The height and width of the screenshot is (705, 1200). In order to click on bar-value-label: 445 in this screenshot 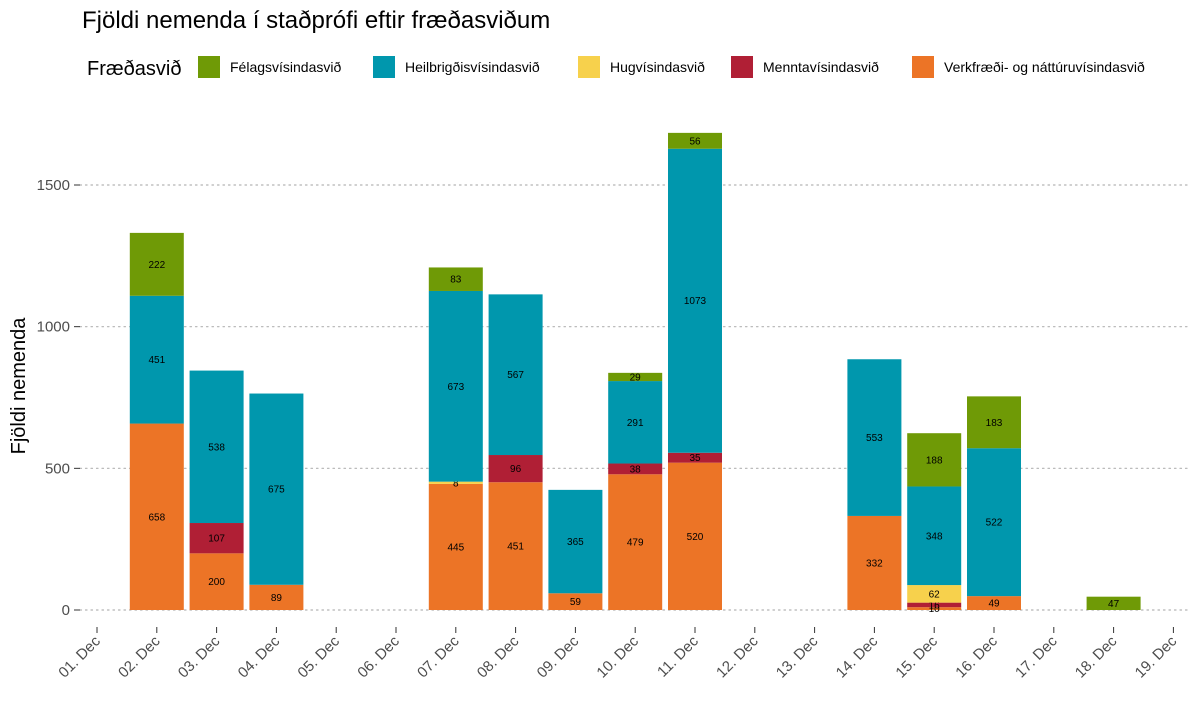, I will do `click(455, 547)`.